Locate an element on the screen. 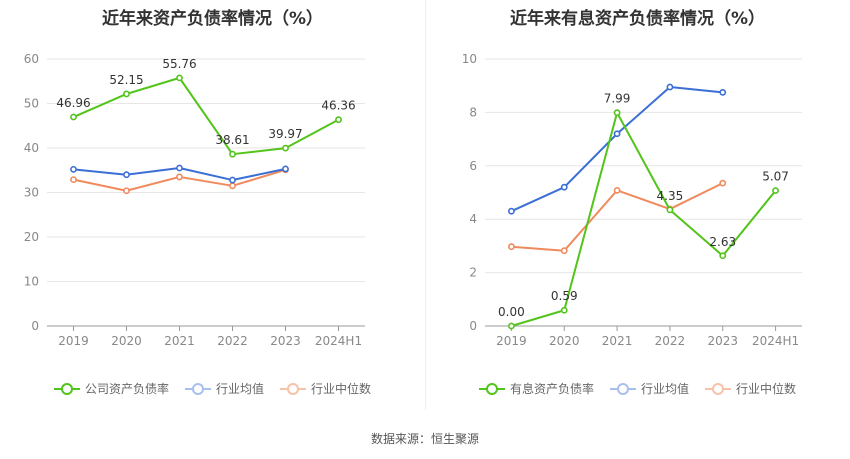  data-label: 5.07 is located at coordinates (775, 177).